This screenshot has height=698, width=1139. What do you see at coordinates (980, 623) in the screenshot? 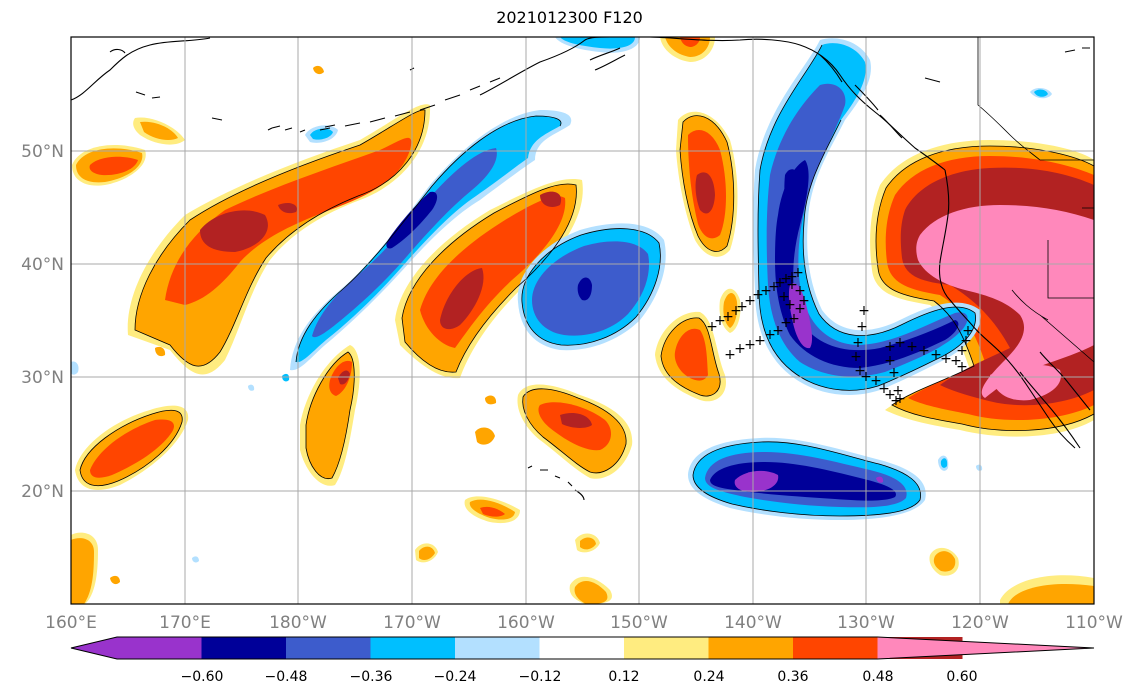
I see `lon-label: 120°W` at bounding box center [980, 623].